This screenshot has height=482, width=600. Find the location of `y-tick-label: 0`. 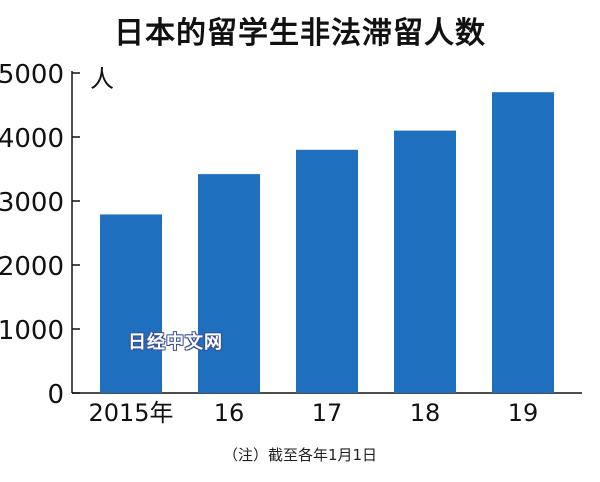

y-tick-label: 0 is located at coordinates (55, 395).